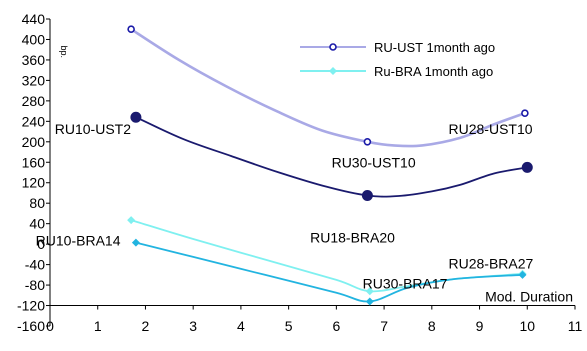  What do you see at coordinates (146, 326) in the screenshot?
I see `x-tick-label: 2` at bounding box center [146, 326].